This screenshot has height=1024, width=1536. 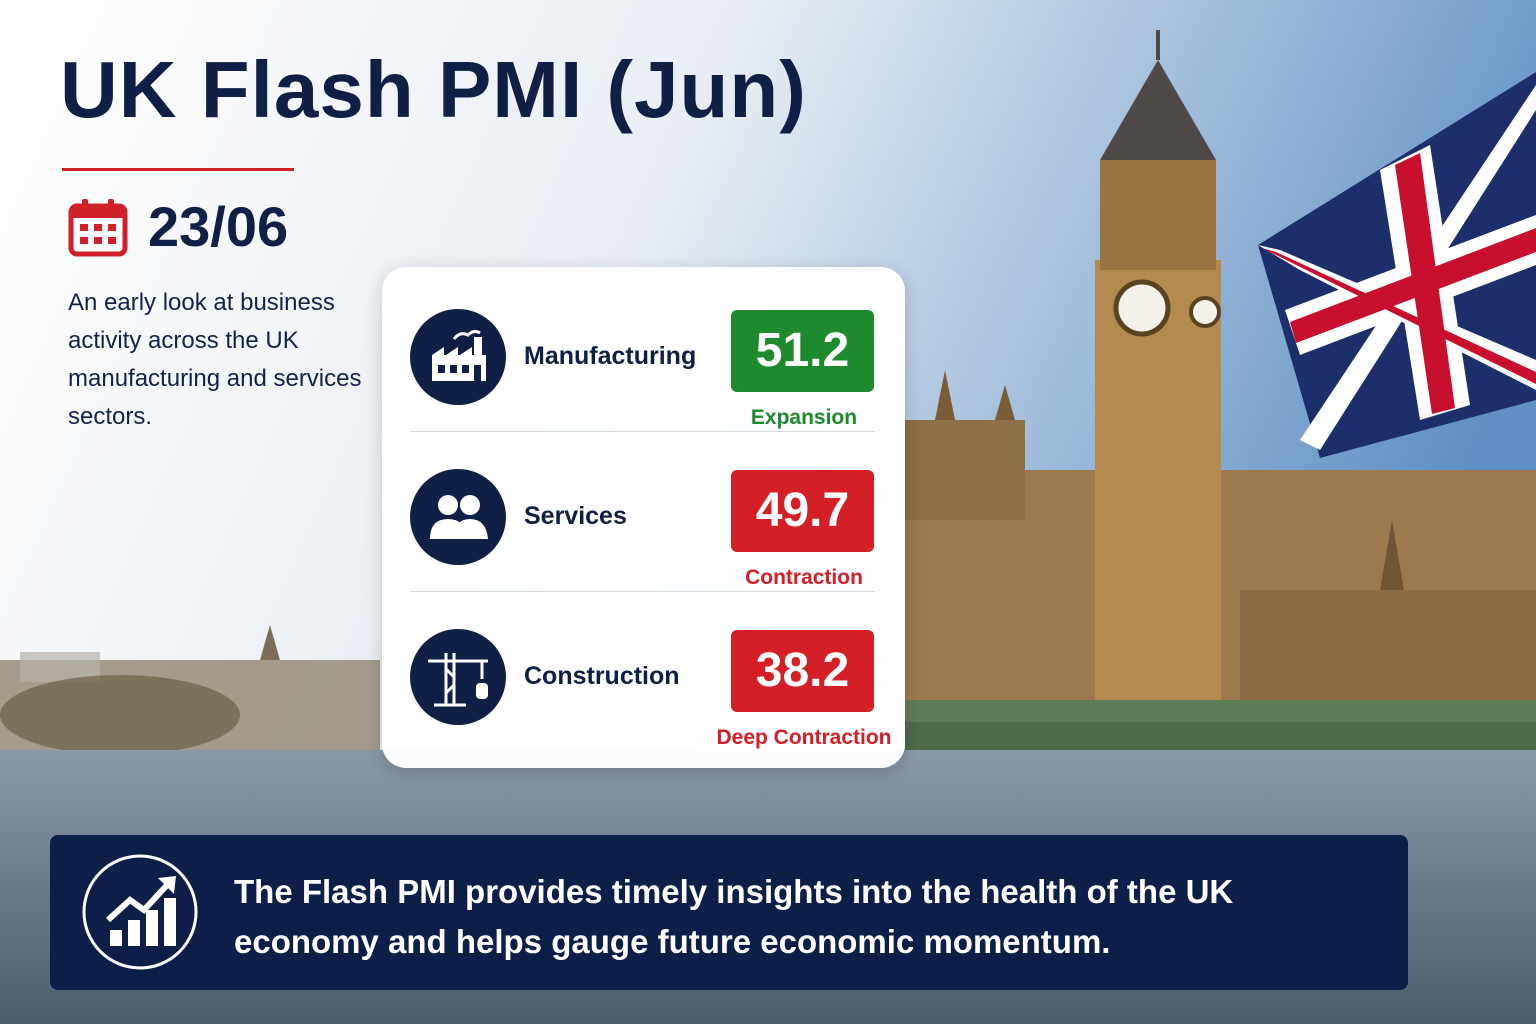 I want to click on indicator-row: Services 49.7 Contraction, so click(x=643, y=512).